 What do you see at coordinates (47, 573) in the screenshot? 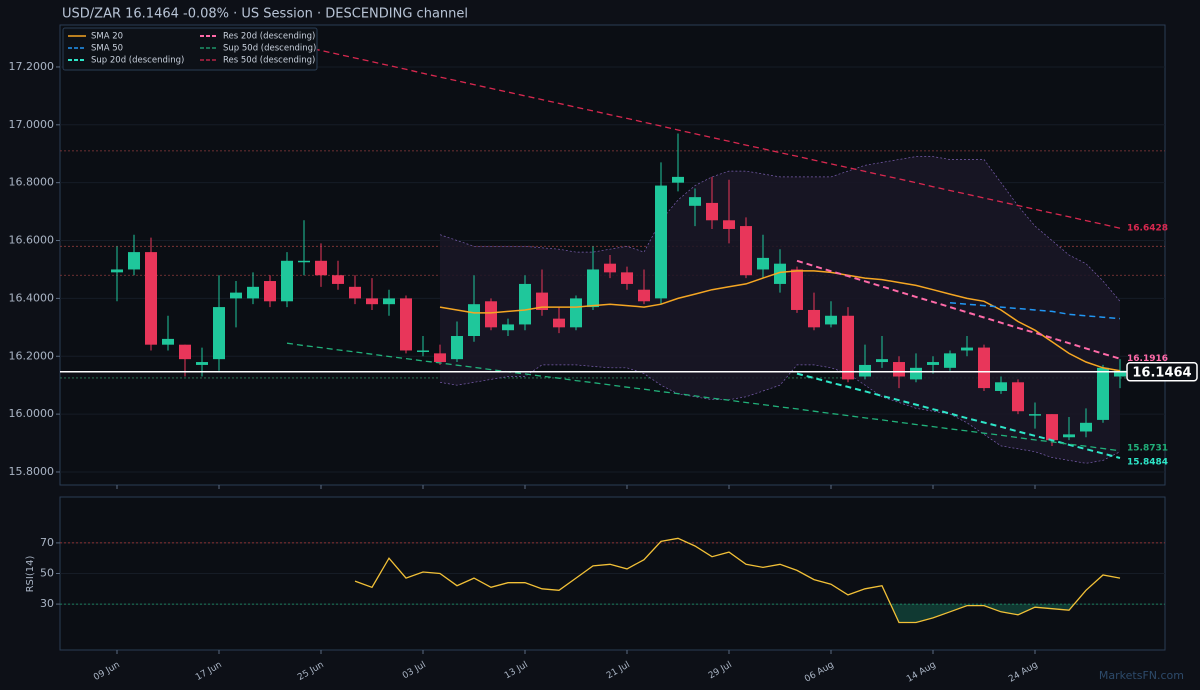
I see `y-tick-label: 50` at bounding box center [47, 573].